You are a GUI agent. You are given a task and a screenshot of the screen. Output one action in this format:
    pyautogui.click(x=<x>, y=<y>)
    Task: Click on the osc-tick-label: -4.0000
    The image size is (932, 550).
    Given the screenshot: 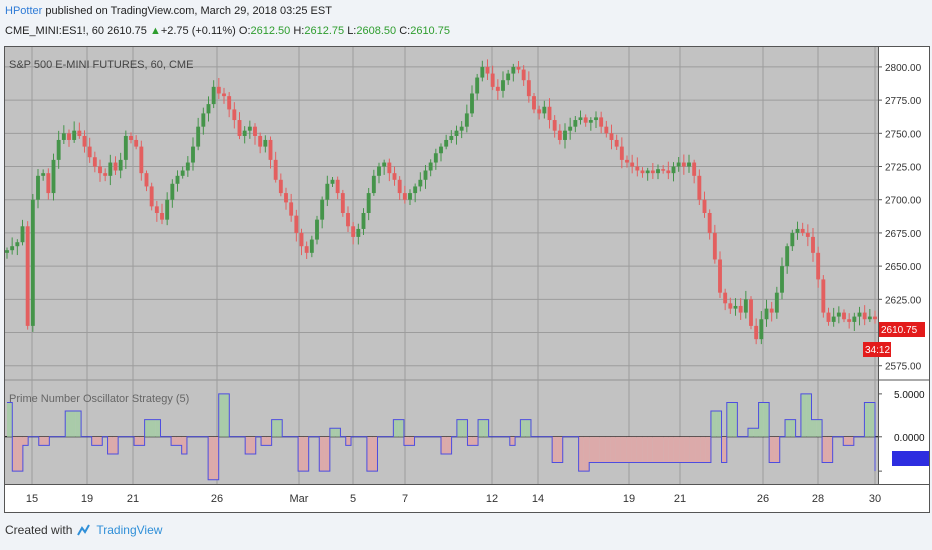 What is the action you would take?
    pyautogui.click(x=911, y=472)
    